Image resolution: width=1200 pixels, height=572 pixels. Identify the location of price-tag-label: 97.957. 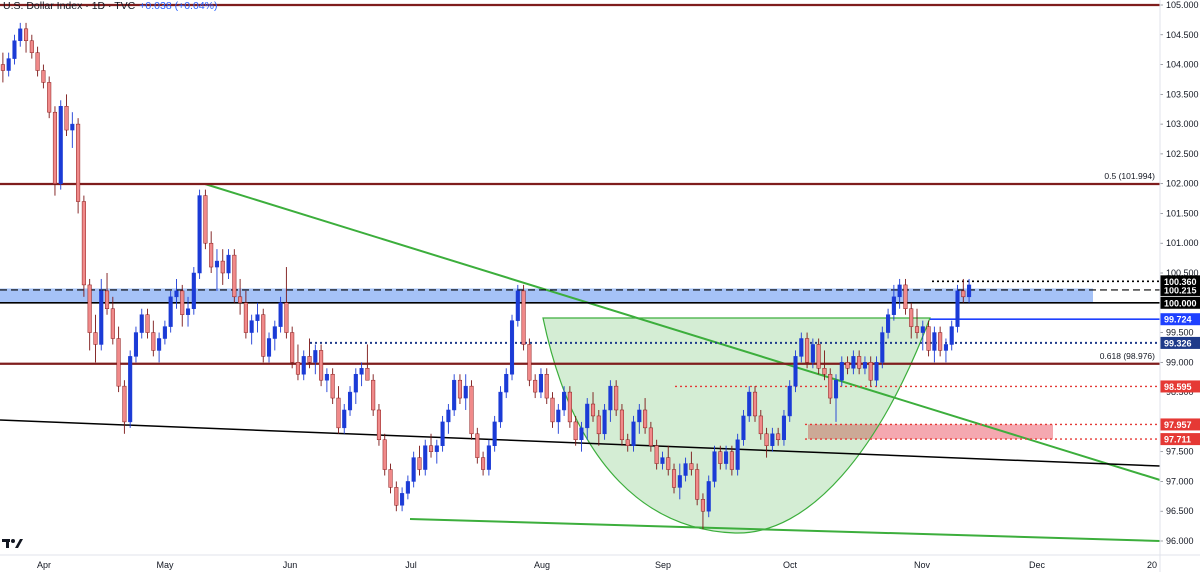
(1178, 425).